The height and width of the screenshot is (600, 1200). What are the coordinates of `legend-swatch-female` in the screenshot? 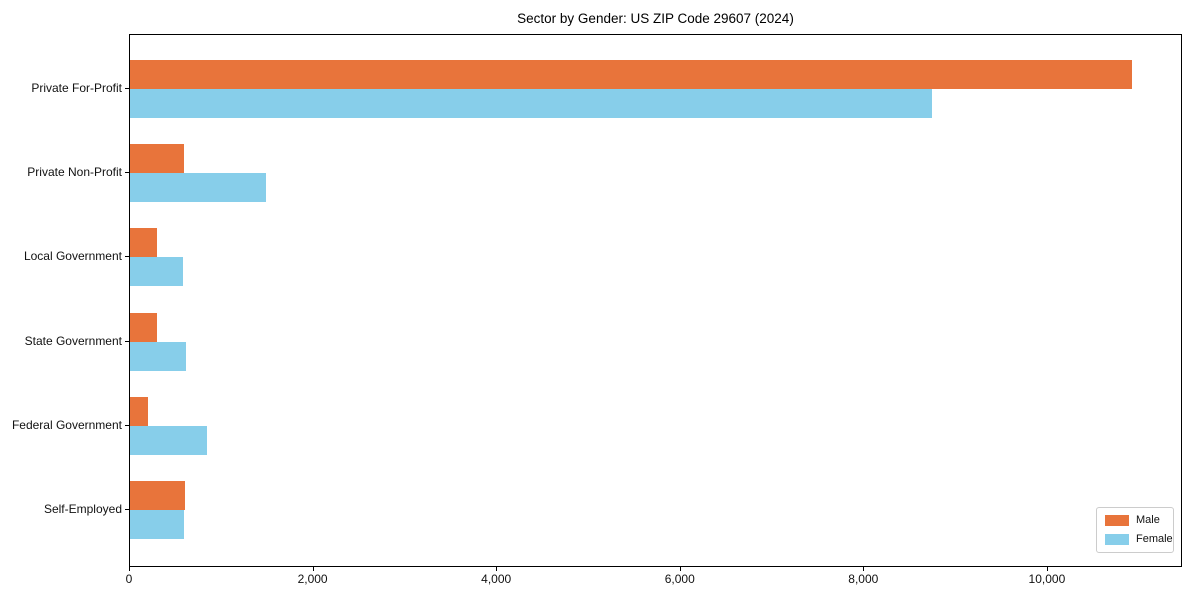 It's located at (1117, 539).